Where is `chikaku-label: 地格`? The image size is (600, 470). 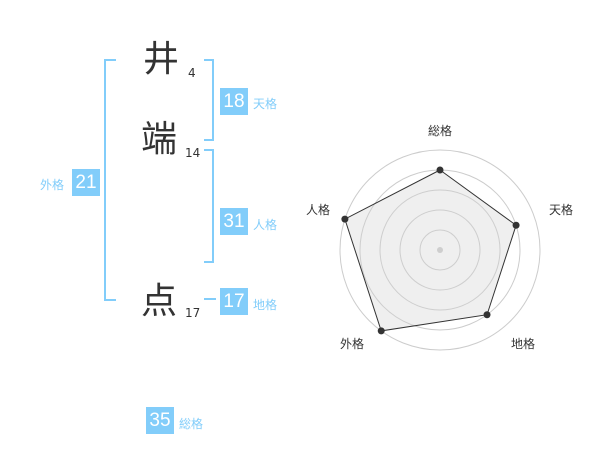
chikaku-label: 地格 is located at coordinates (265, 305).